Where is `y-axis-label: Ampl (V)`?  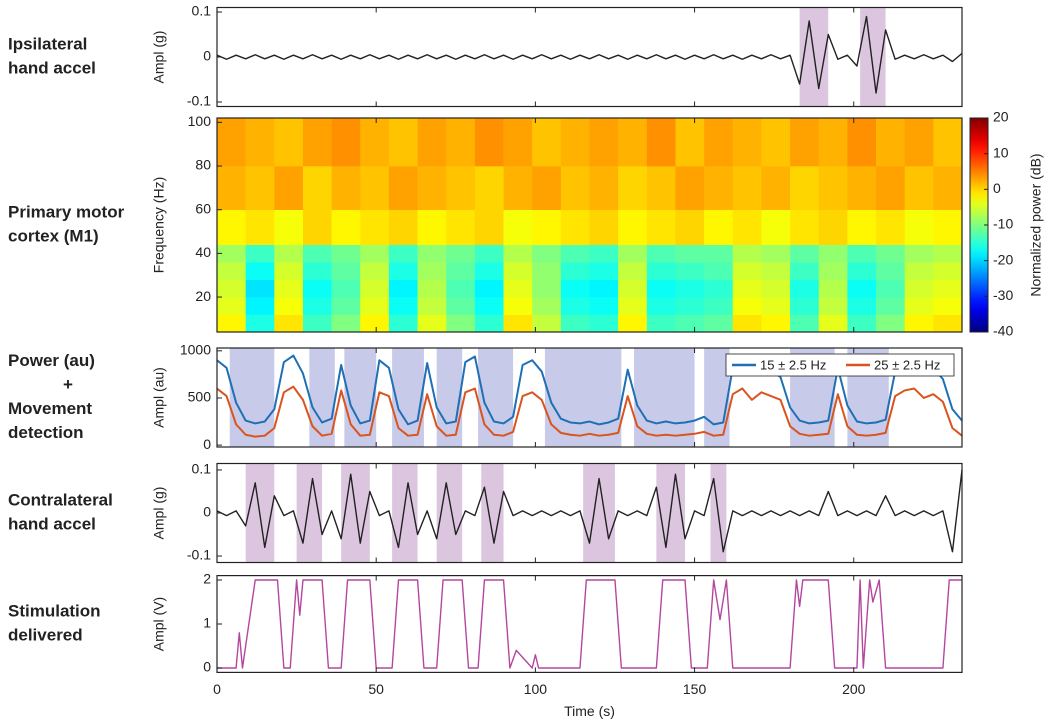
y-axis-label: Ampl (V) is located at coordinates (159, 624).